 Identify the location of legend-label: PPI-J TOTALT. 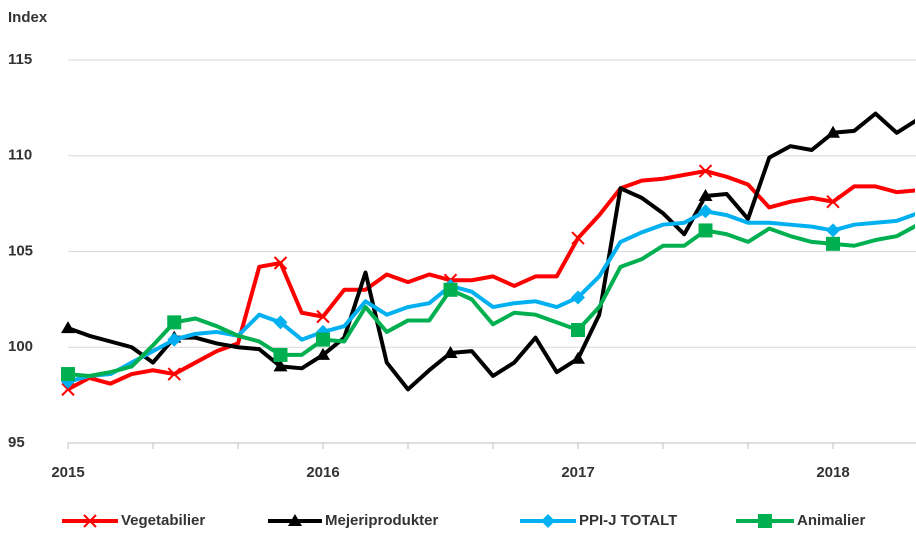
(628, 520).